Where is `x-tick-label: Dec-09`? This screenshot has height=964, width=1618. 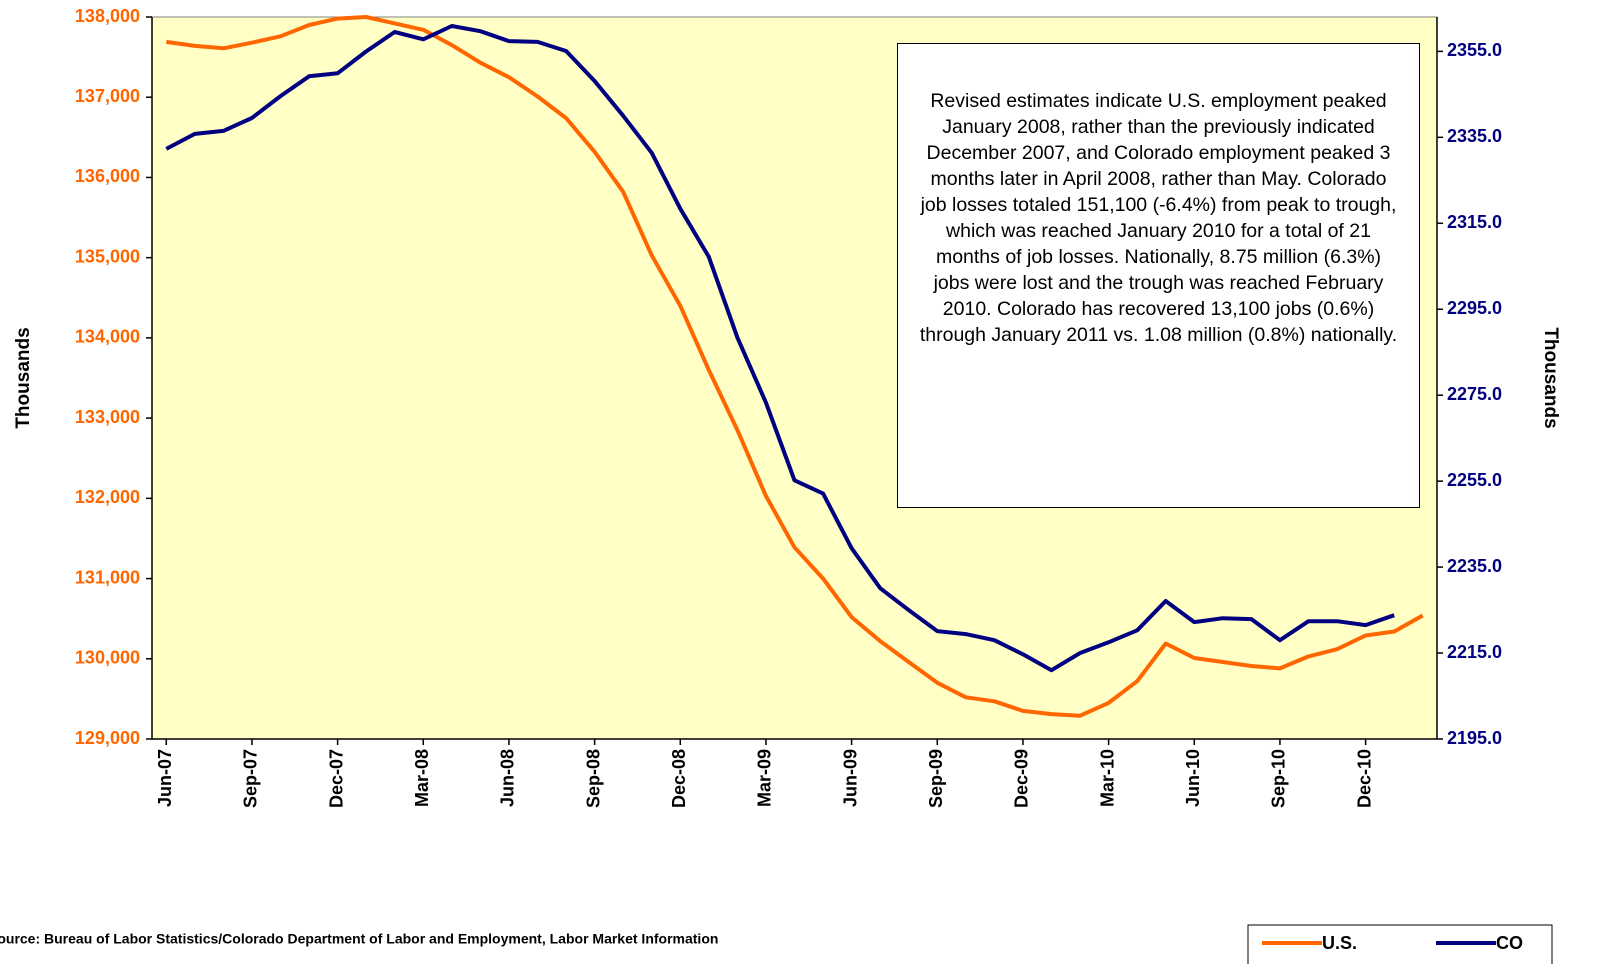
x-tick-label: Dec-09 is located at coordinates (1022, 778).